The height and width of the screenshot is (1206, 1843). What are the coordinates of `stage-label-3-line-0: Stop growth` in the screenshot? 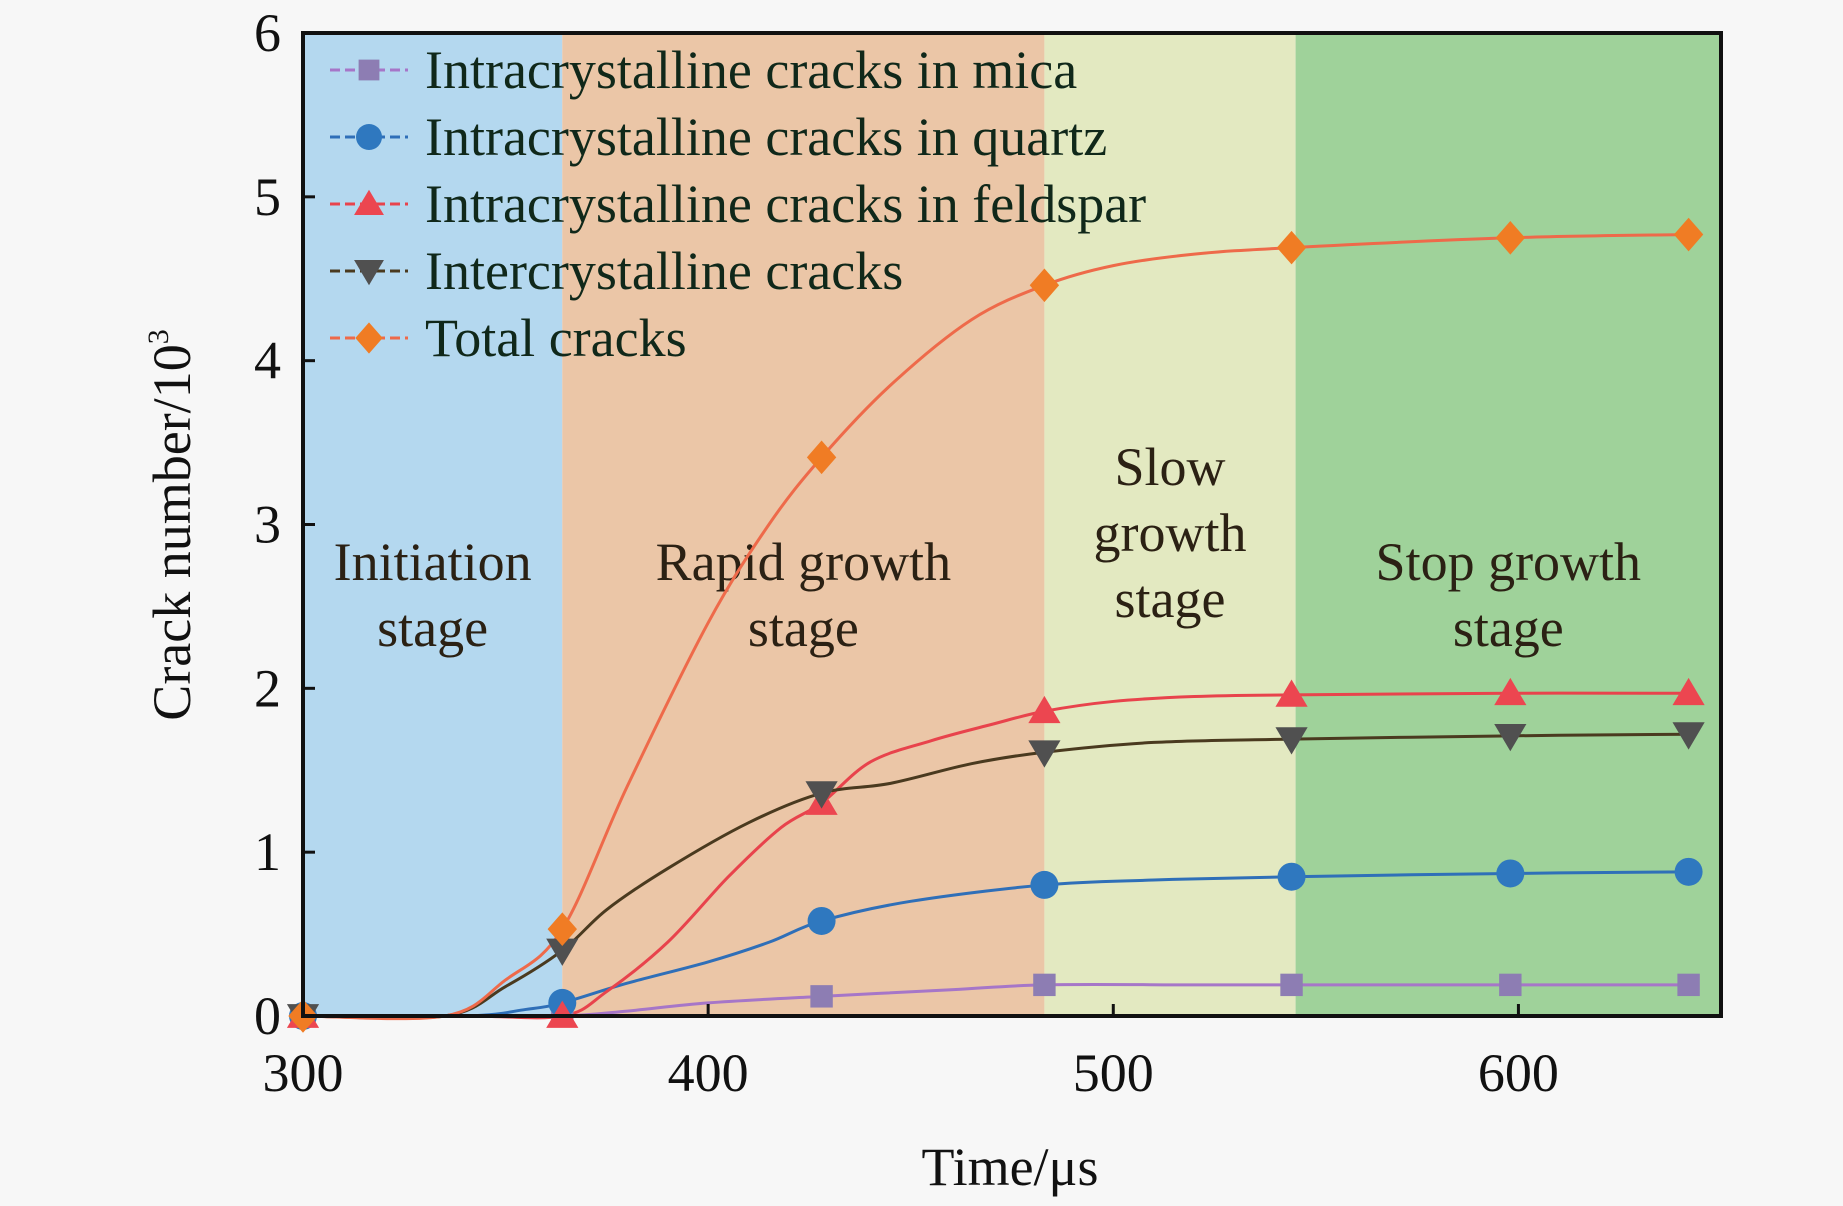 It's located at (1509, 562).